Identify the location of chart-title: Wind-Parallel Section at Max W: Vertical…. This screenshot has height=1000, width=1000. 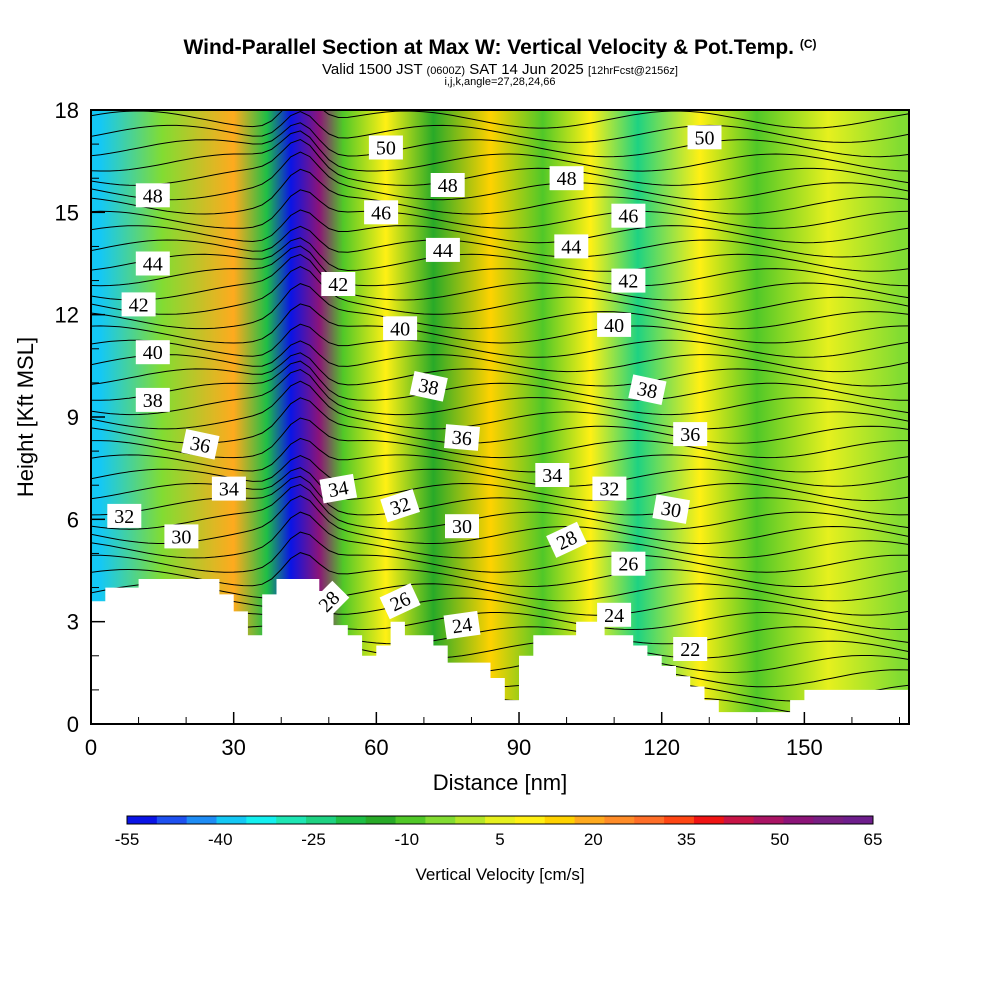
(500, 48).